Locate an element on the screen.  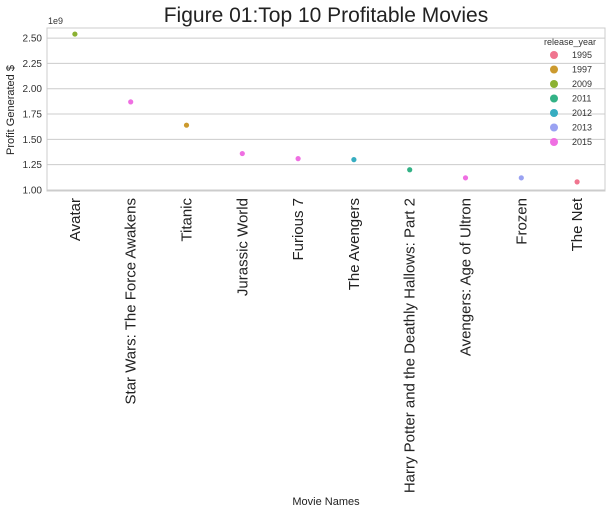
legend-label: 2012 is located at coordinates (582, 113).